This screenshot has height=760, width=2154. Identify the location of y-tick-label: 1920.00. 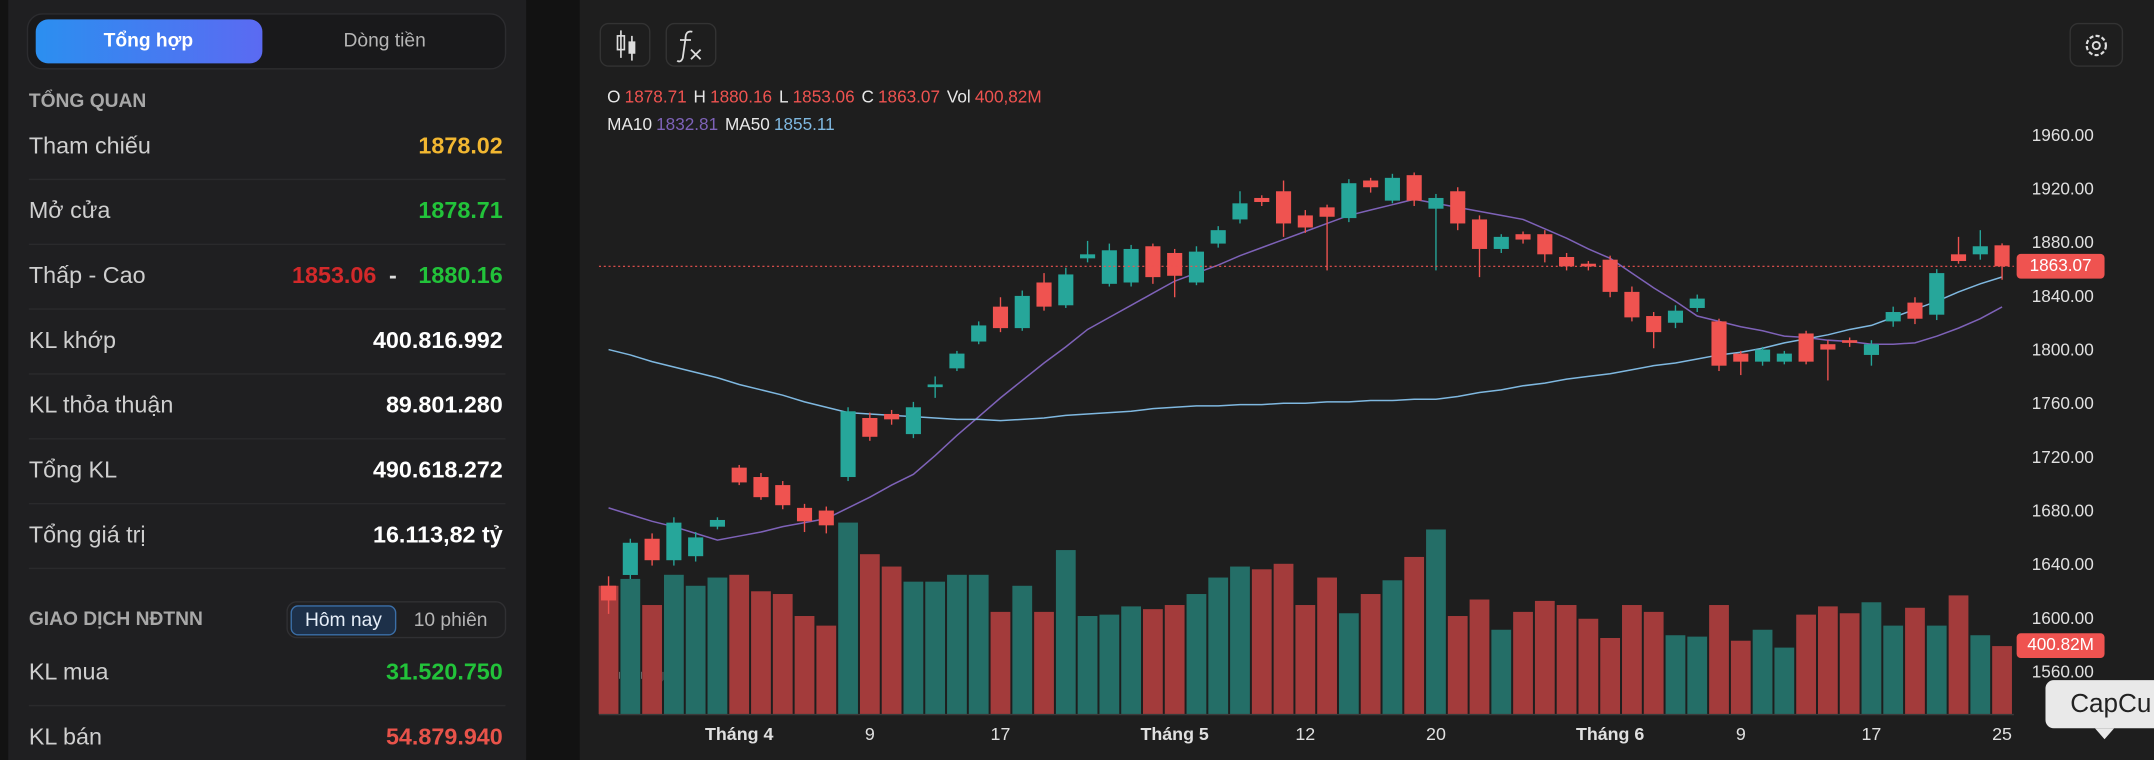
(2063, 188).